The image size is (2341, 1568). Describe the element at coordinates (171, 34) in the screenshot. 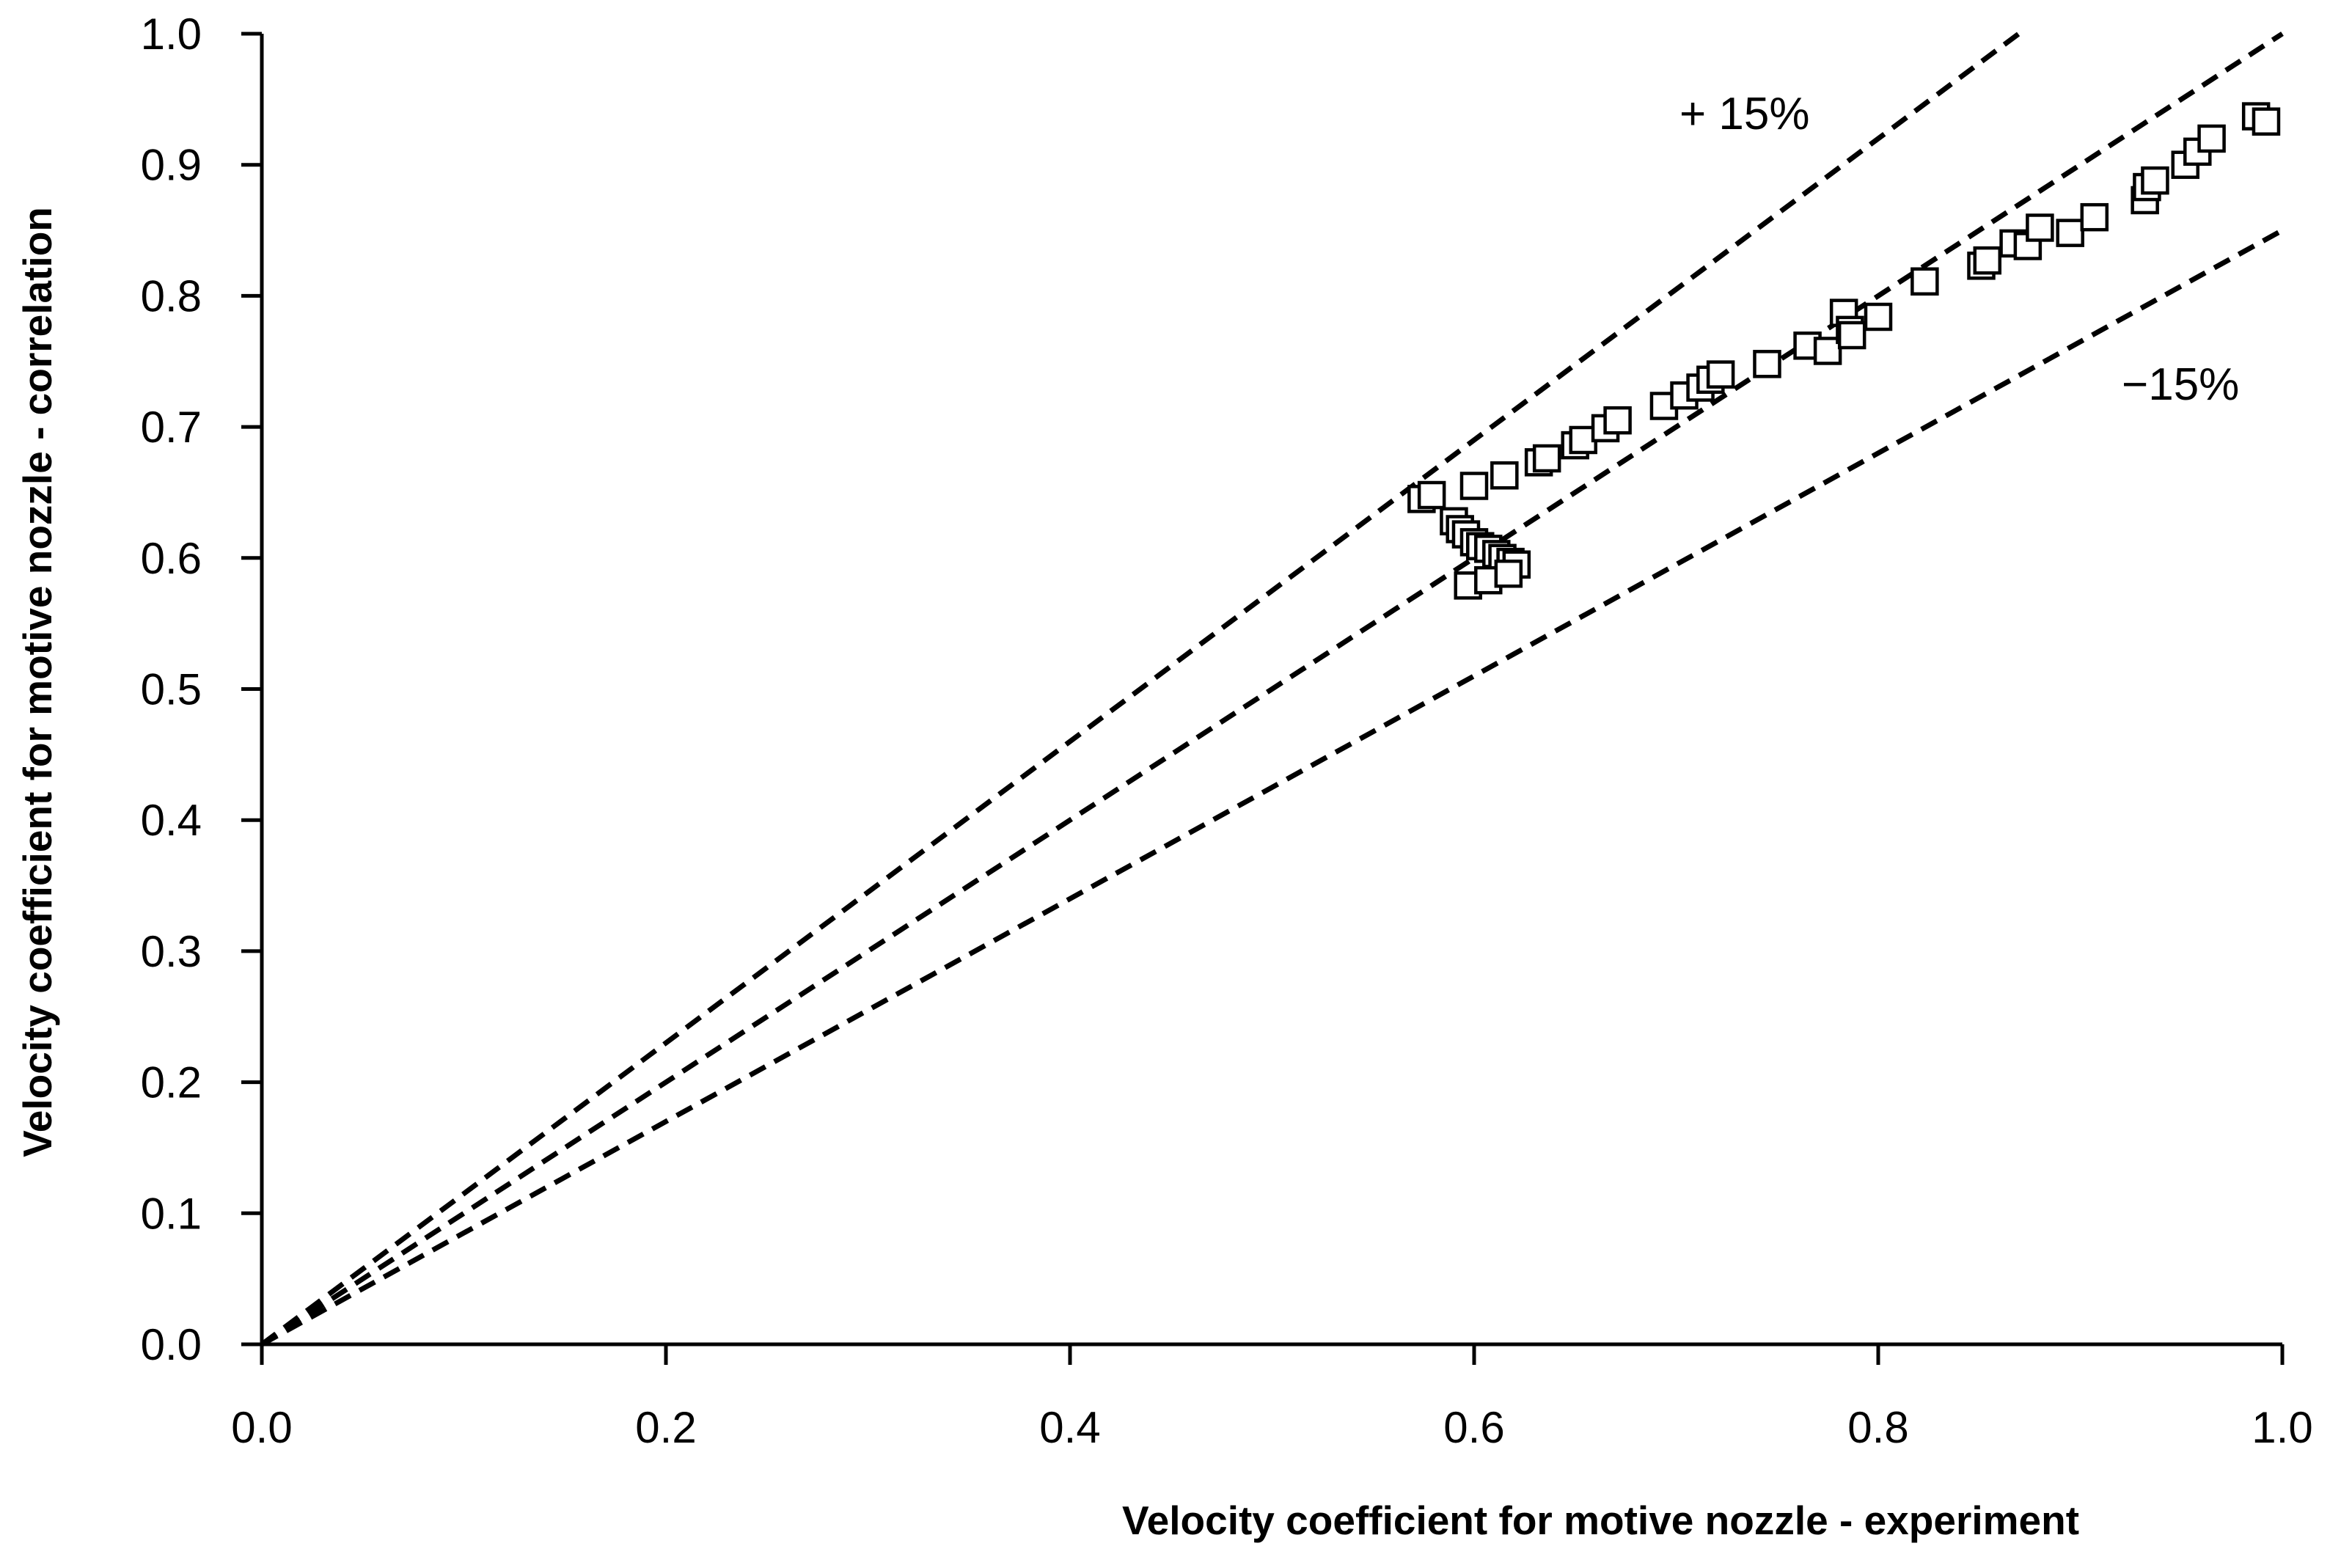

I see `y-tick-label: 1.0` at that location.